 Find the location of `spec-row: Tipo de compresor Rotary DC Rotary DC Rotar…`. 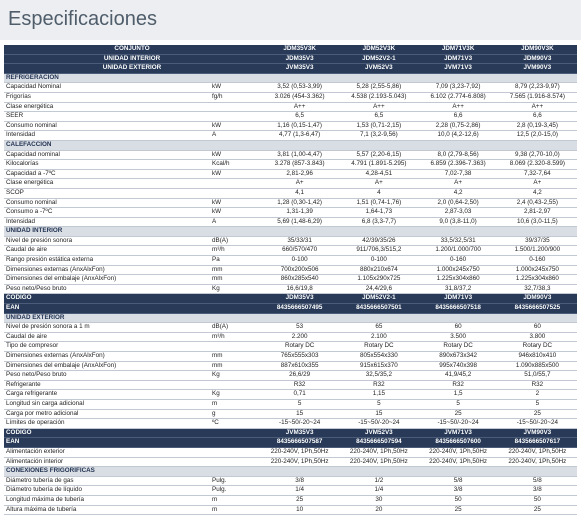

spec-row: Tipo de compresor Rotary DC Rotary DC Rotar… is located at coordinates (290, 346).